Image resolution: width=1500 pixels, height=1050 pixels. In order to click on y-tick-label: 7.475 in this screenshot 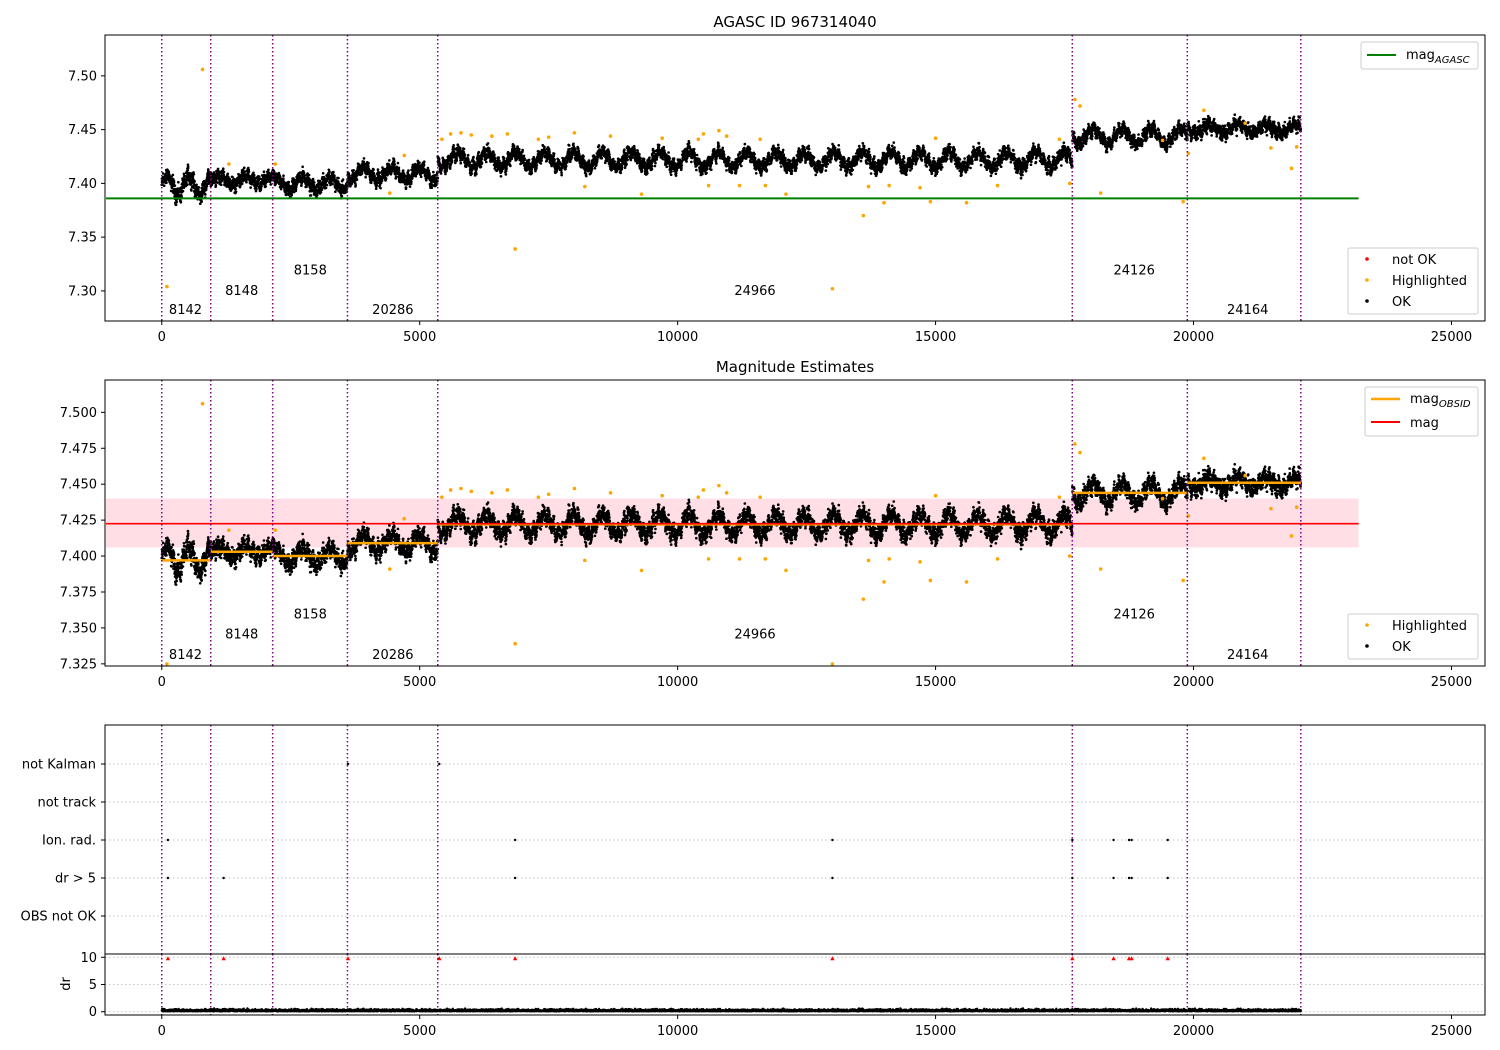, I will do `click(78, 449)`.